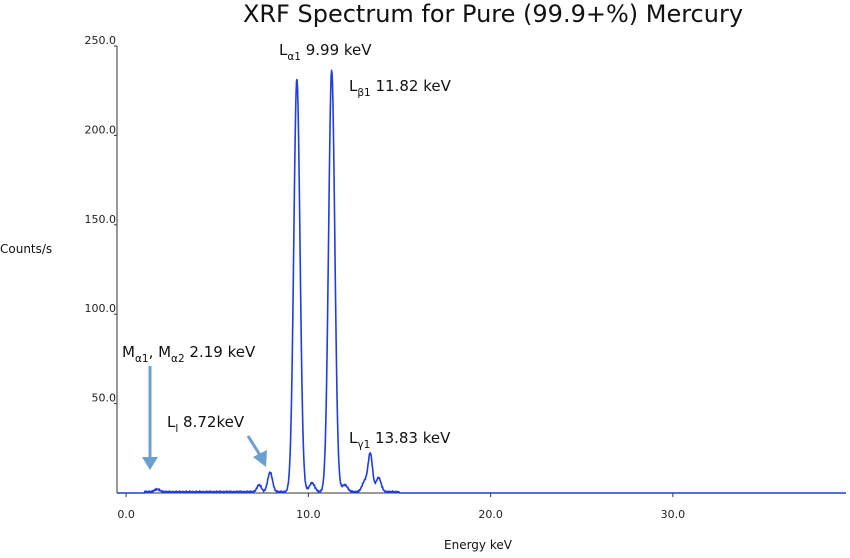 This screenshot has width=850, height=558. Describe the element at coordinates (128, 352) in the screenshot. I see `annotation-m-alpha-main: M` at that location.